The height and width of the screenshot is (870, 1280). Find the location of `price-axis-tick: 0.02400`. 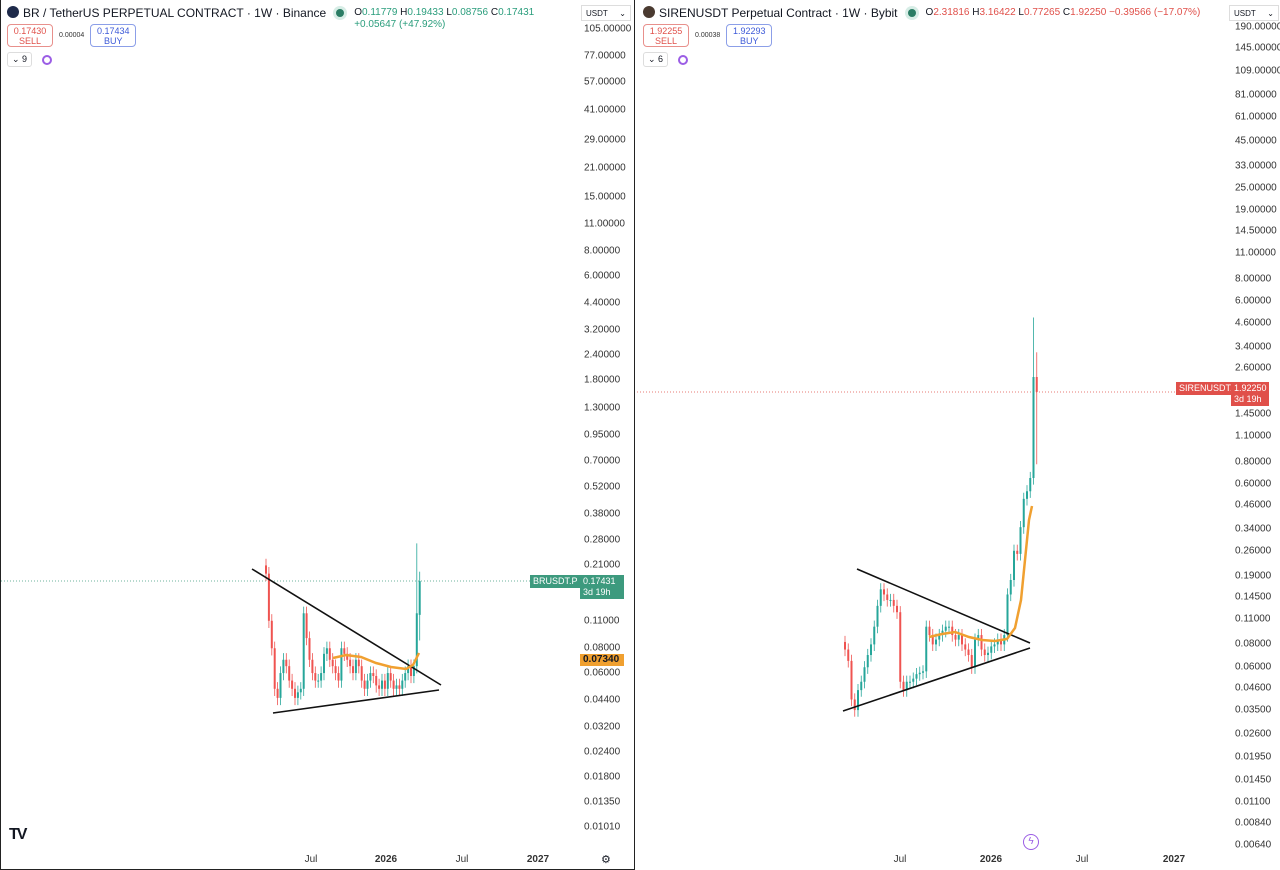

price-axis-tick: 0.02400 is located at coordinates (602, 752).